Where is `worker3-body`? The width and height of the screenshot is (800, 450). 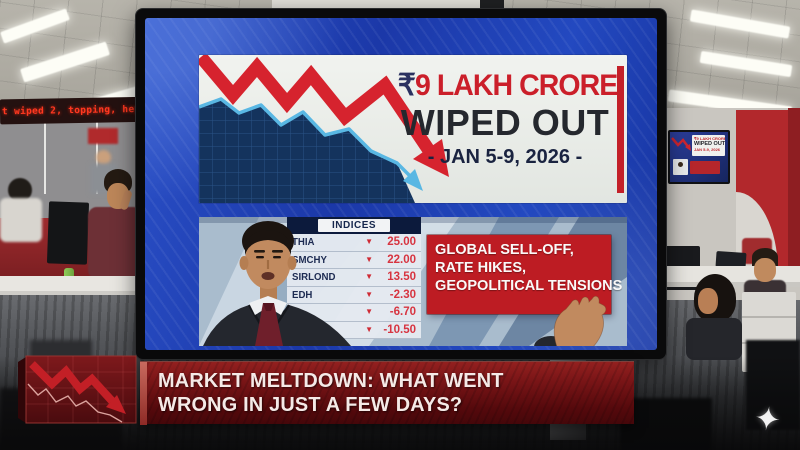 worker3-body is located at coordinates (714, 339).